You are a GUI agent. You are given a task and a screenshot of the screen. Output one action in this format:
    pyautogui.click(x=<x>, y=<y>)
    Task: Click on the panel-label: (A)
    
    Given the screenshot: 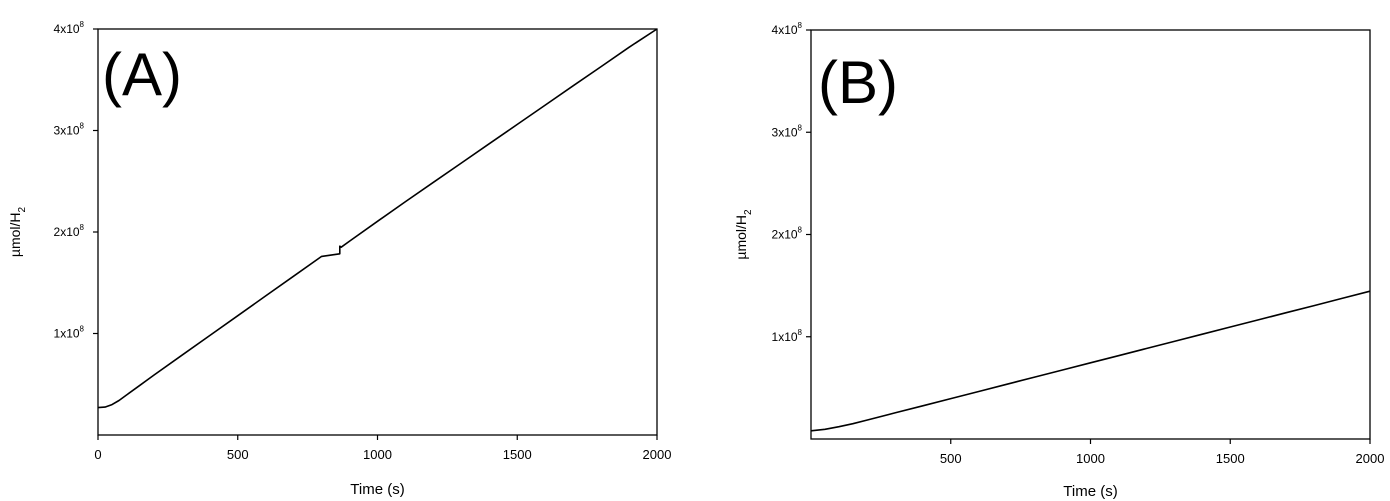 What is the action you would take?
    pyautogui.click(x=142, y=74)
    